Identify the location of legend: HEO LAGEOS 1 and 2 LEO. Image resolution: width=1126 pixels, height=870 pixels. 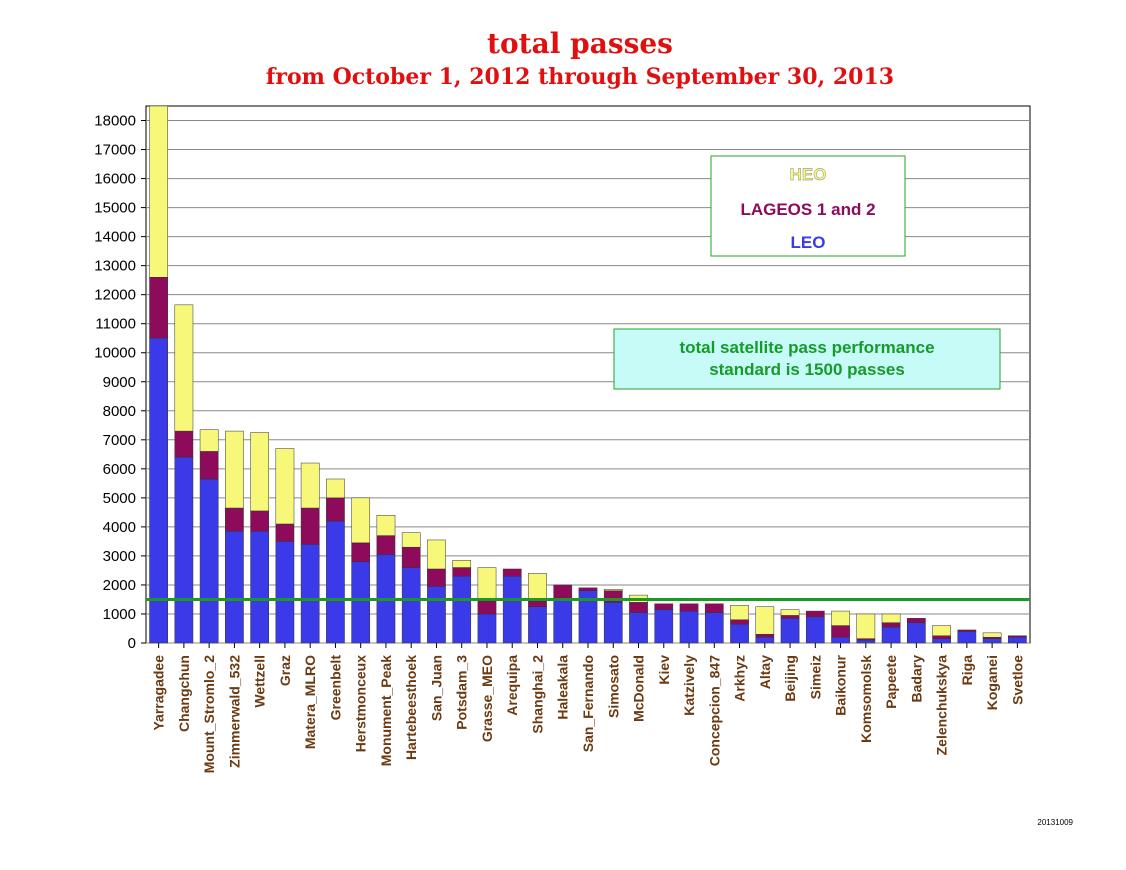
(808, 206).